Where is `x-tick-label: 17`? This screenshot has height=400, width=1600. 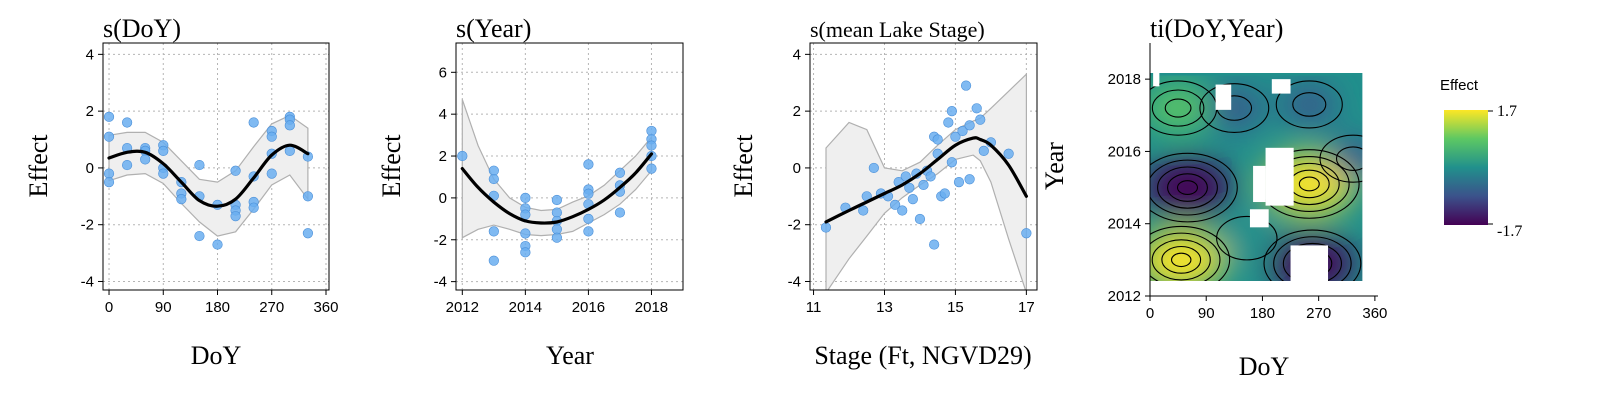
x-tick-label: 17 is located at coordinates (1026, 307).